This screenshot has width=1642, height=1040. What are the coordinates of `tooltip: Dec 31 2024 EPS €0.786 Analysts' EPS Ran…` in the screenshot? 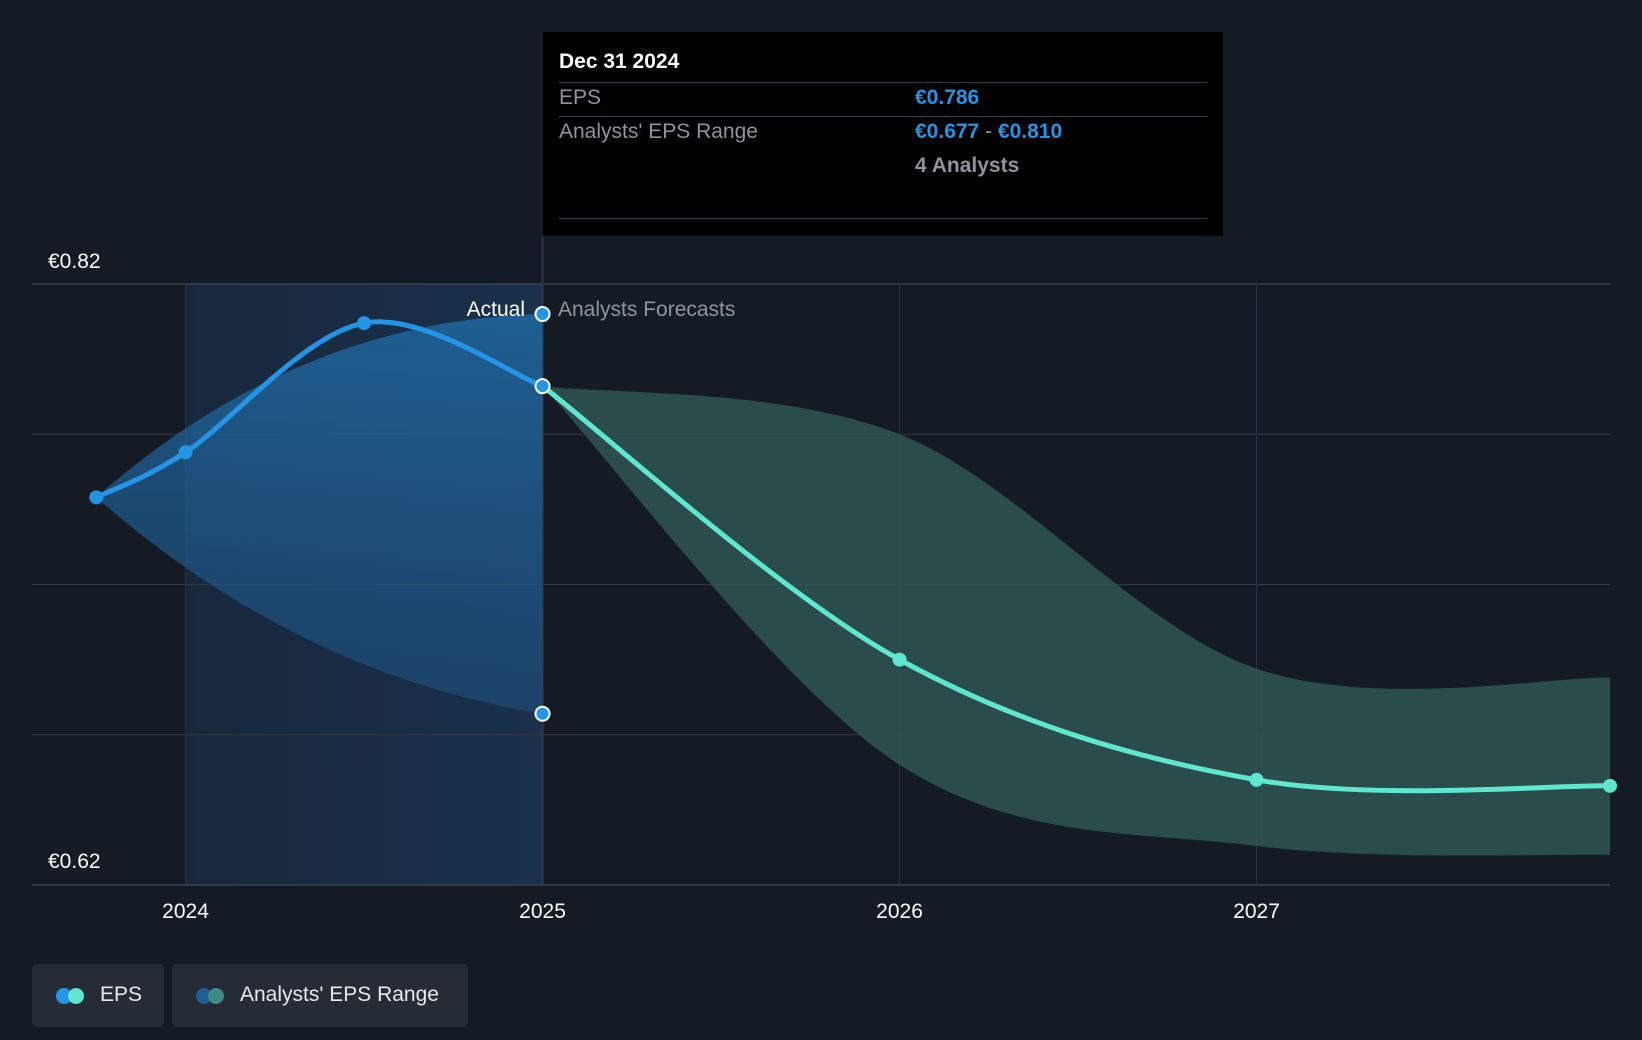 It's located at (883, 134).